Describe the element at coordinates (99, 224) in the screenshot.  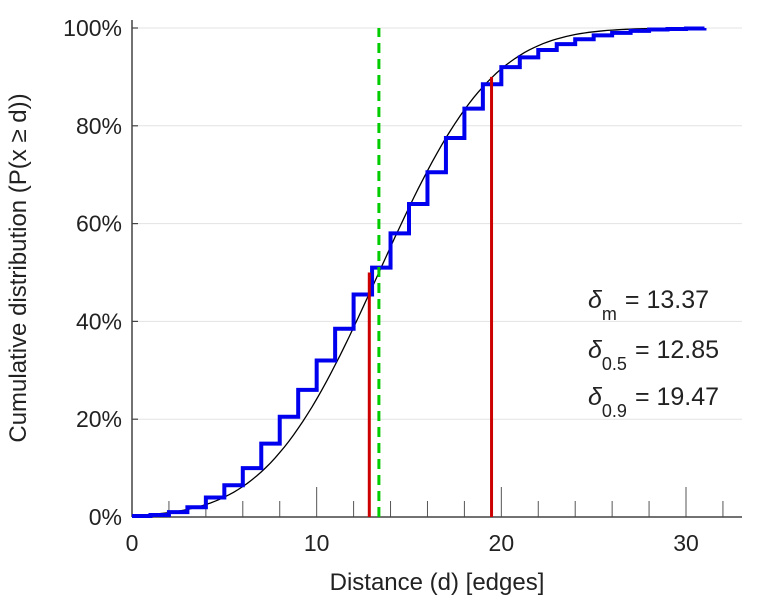
I see `y-tick-label: 60%` at that location.